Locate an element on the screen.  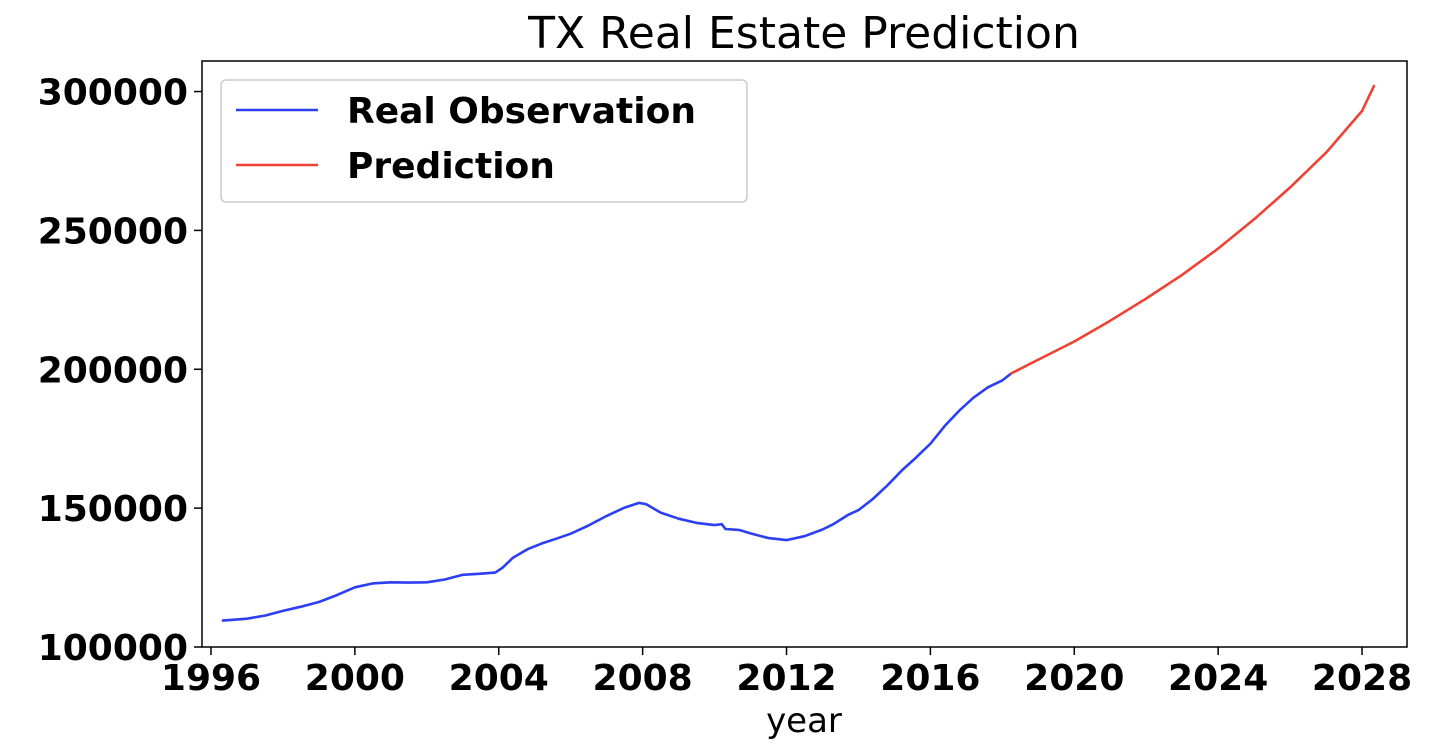
legend: Real Observation Prediction is located at coordinates (484, 141).